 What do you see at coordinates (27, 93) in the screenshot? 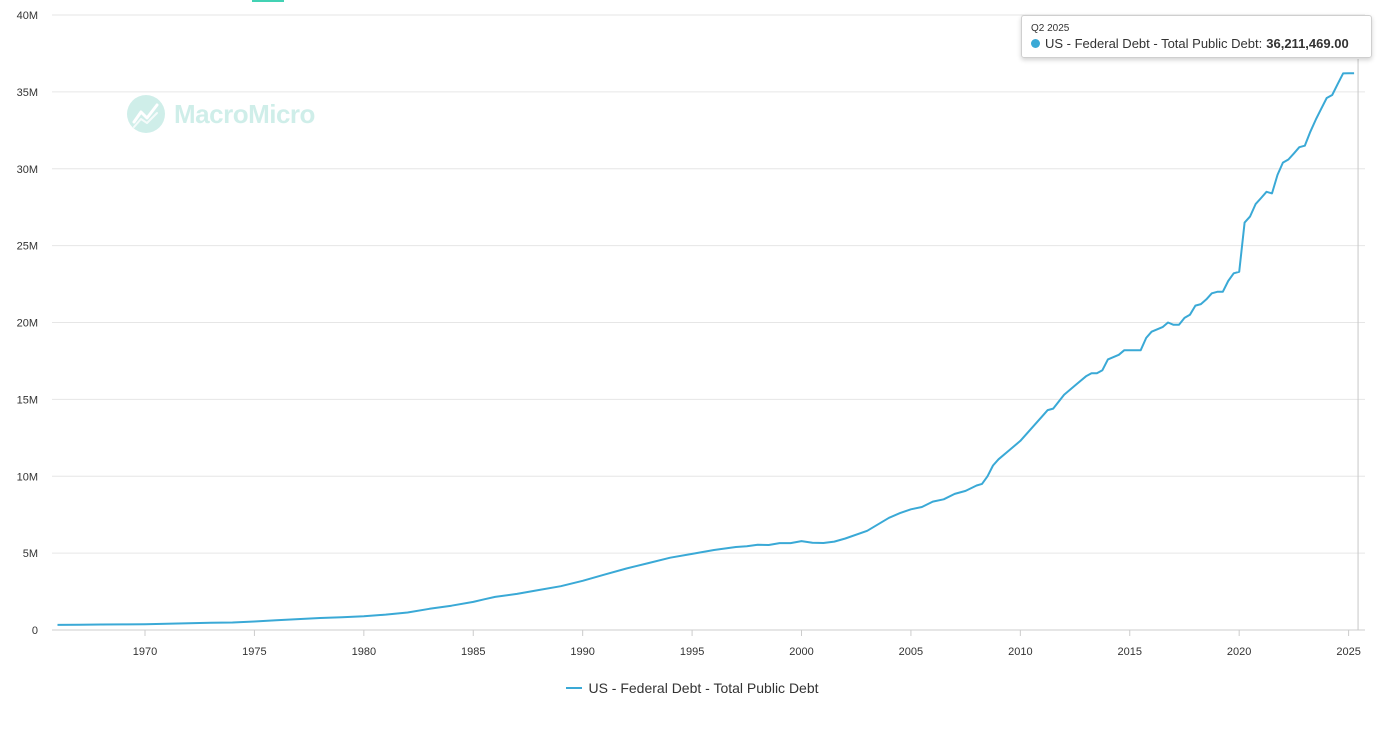
I see `y-tick-label: 35M` at bounding box center [27, 93].